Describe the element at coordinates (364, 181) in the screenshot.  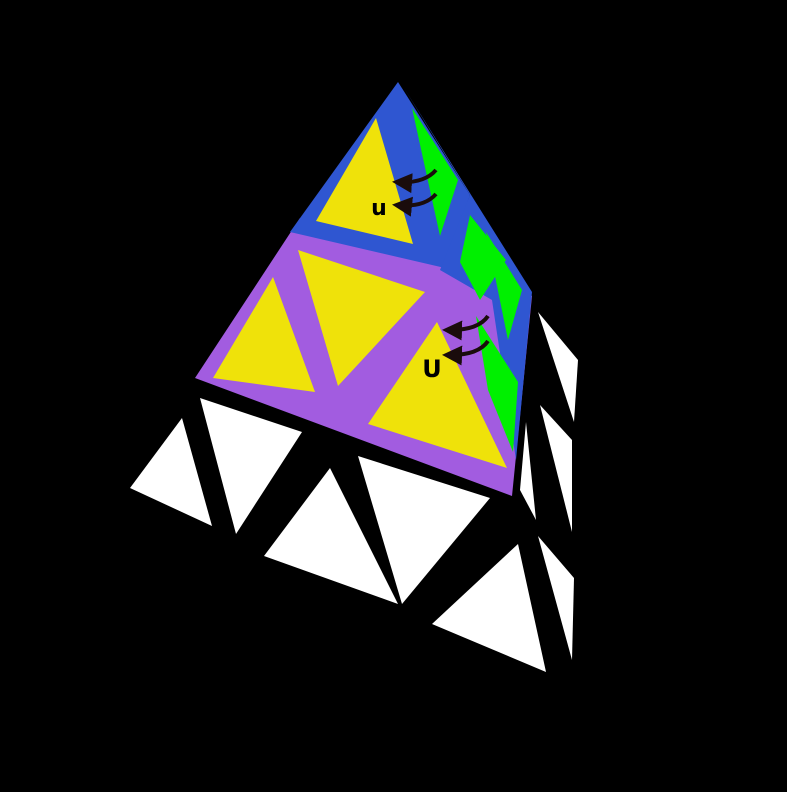
I see `tip-front-sticker` at that location.